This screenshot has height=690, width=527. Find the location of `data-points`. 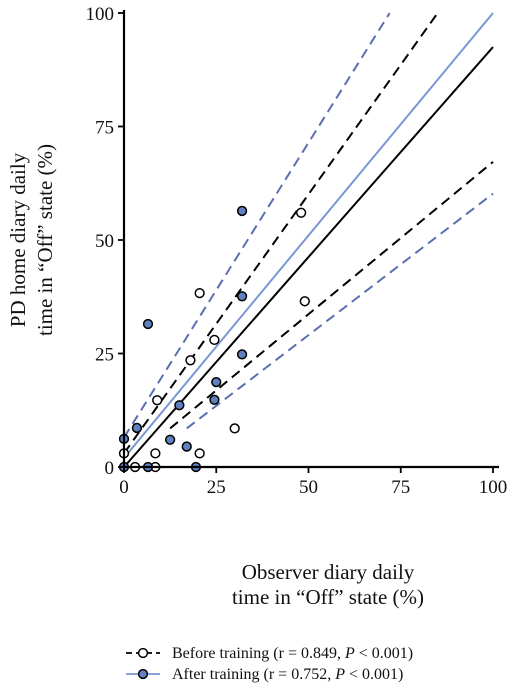

data-points is located at coordinates (214, 339).